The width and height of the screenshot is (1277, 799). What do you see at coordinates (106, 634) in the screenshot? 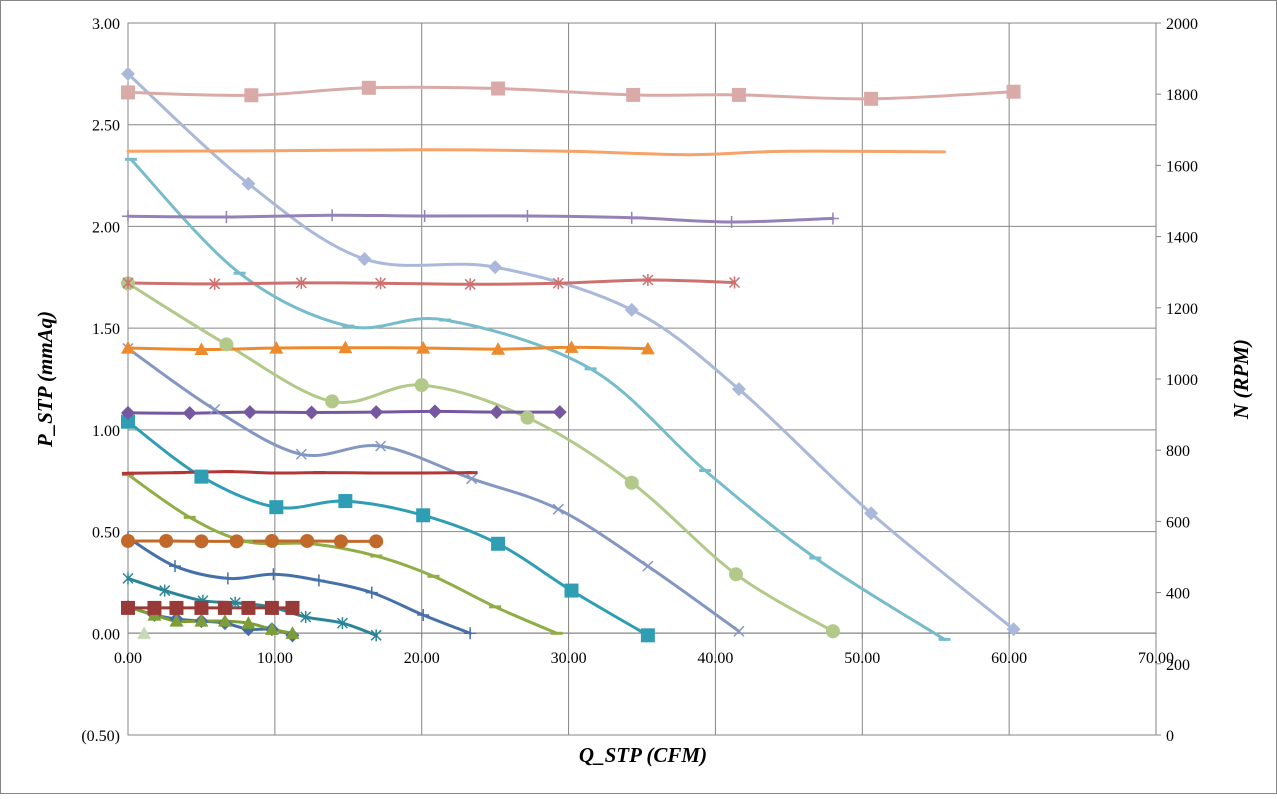
I see `y-tick-label: 0.00` at bounding box center [106, 634].